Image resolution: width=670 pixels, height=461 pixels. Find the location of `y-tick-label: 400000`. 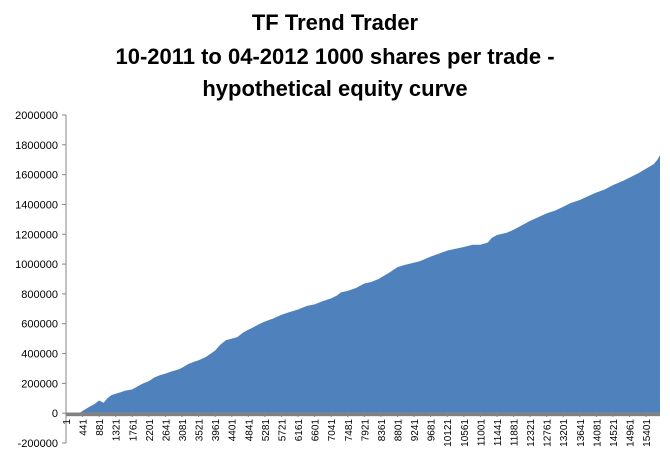

y-tick-label: 400000 is located at coordinates (39, 355).